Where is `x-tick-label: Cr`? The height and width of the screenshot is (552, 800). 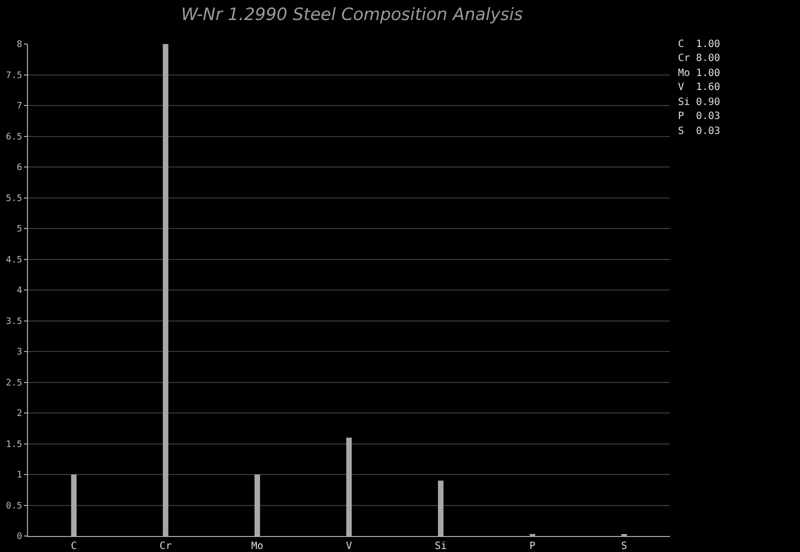 x-tick-label: Cr is located at coordinates (166, 546).